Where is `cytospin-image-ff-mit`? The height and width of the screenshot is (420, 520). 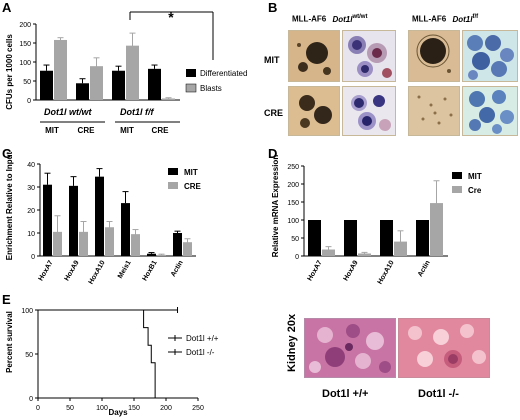
cytospin-image-ff-mit is located at coordinates (490, 56).